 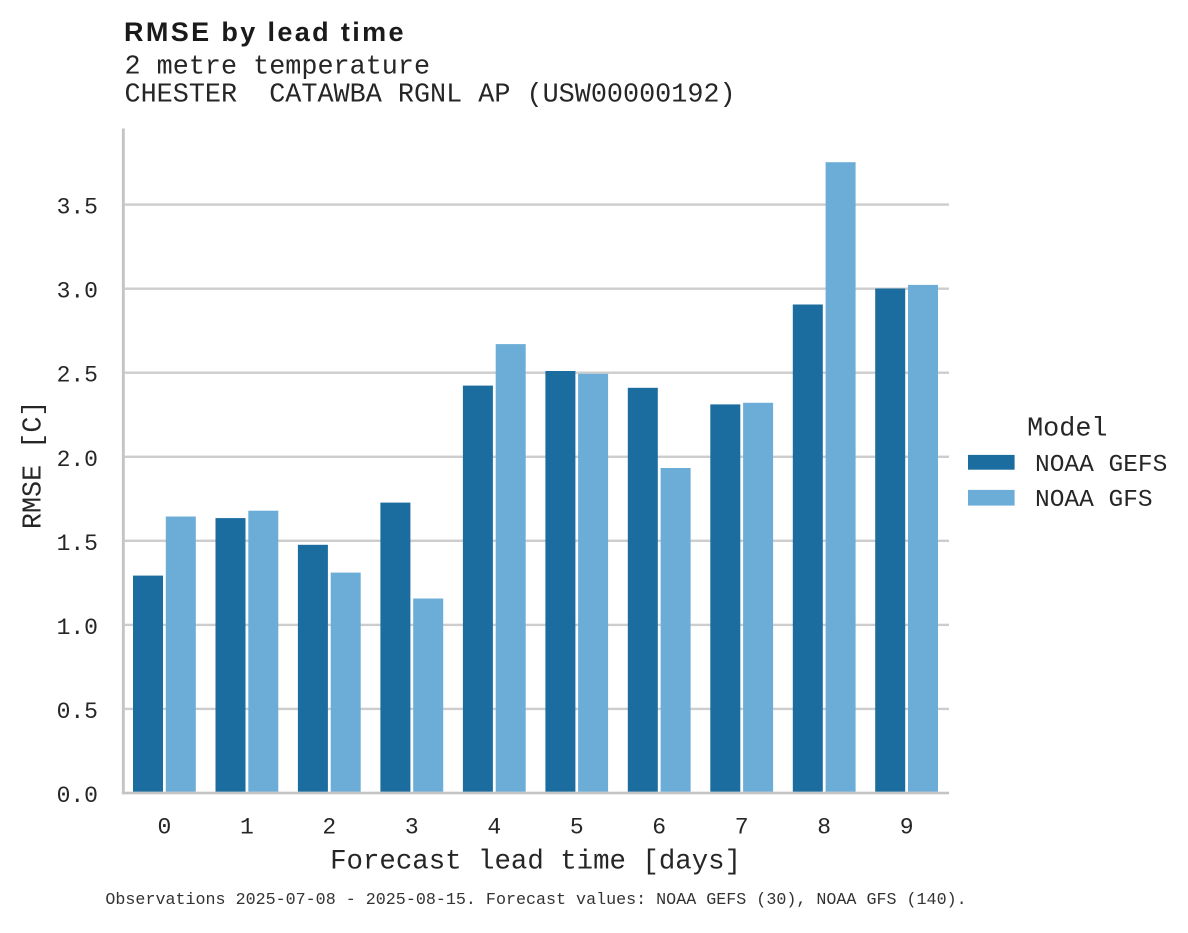 What do you see at coordinates (77, 544) in the screenshot?
I see `svg-text: 1.5` at bounding box center [77, 544].